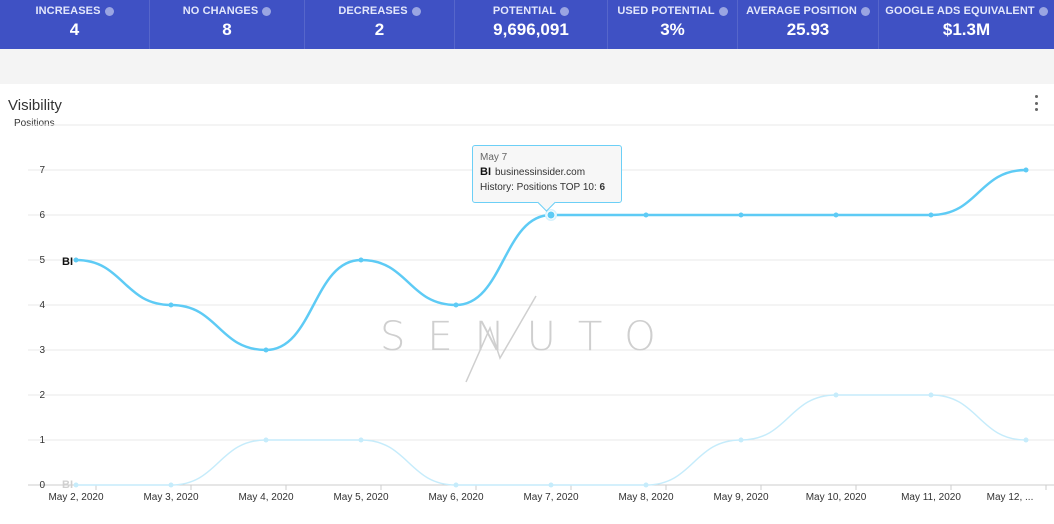 The width and height of the screenshot is (1054, 524). What do you see at coordinates (808, 29) in the screenshot?
I see `stat-value: 25.93` at bounding box center [808, 29].